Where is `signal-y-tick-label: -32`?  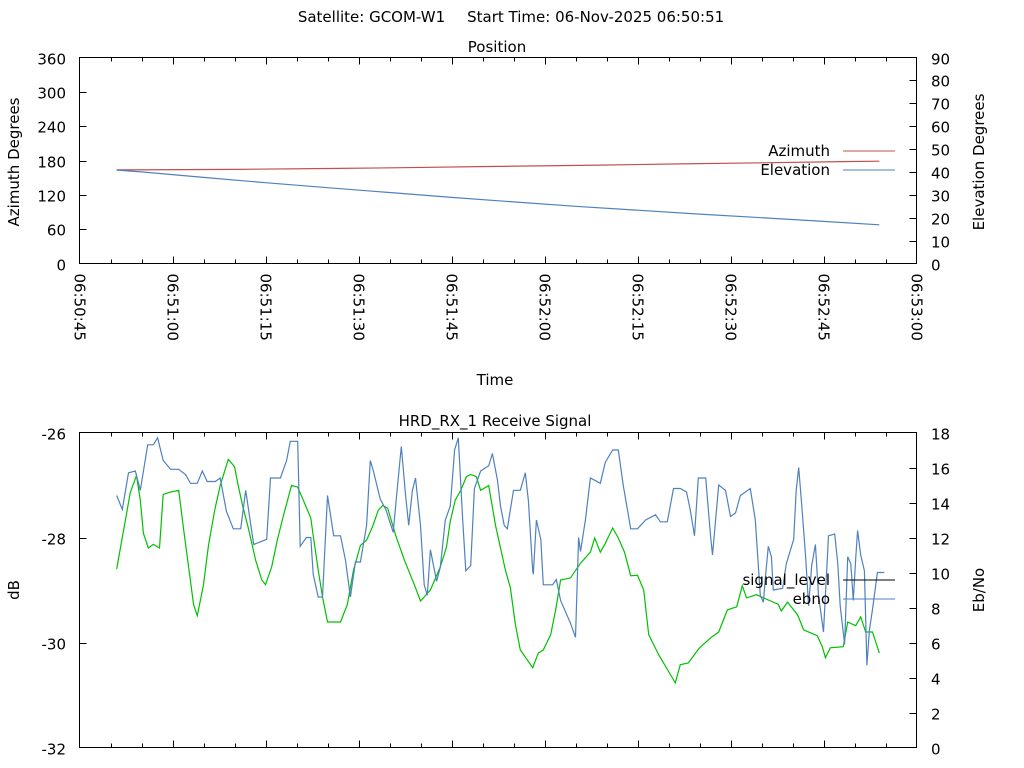 signal-y-tick-label: -32 is located at coordinates (54, 750).